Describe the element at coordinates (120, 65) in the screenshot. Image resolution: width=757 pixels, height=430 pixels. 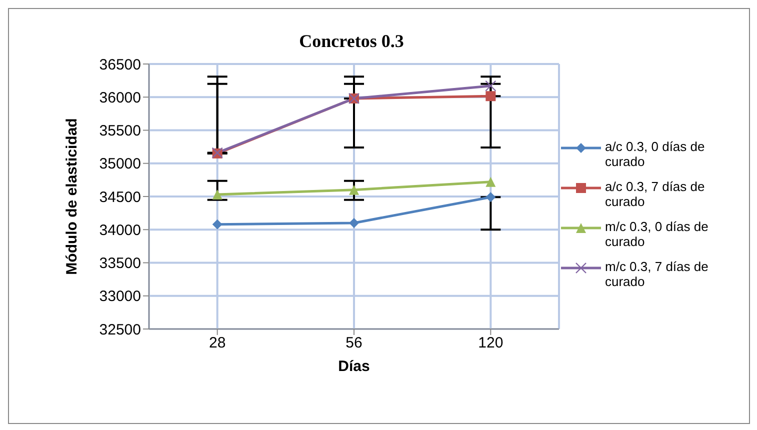
I see `y-tick-label: 36500` at that location.